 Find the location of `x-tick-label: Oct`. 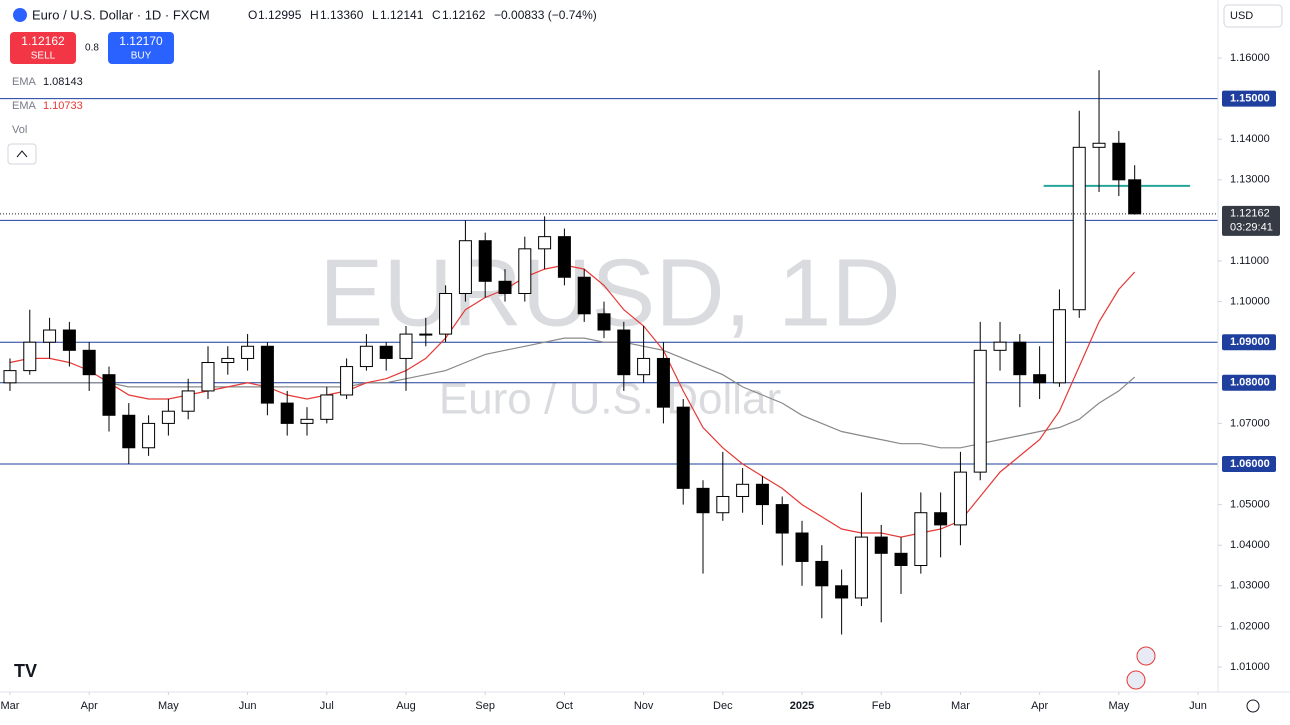

x-tick-label: Oct is located at coordinates (564, 706).